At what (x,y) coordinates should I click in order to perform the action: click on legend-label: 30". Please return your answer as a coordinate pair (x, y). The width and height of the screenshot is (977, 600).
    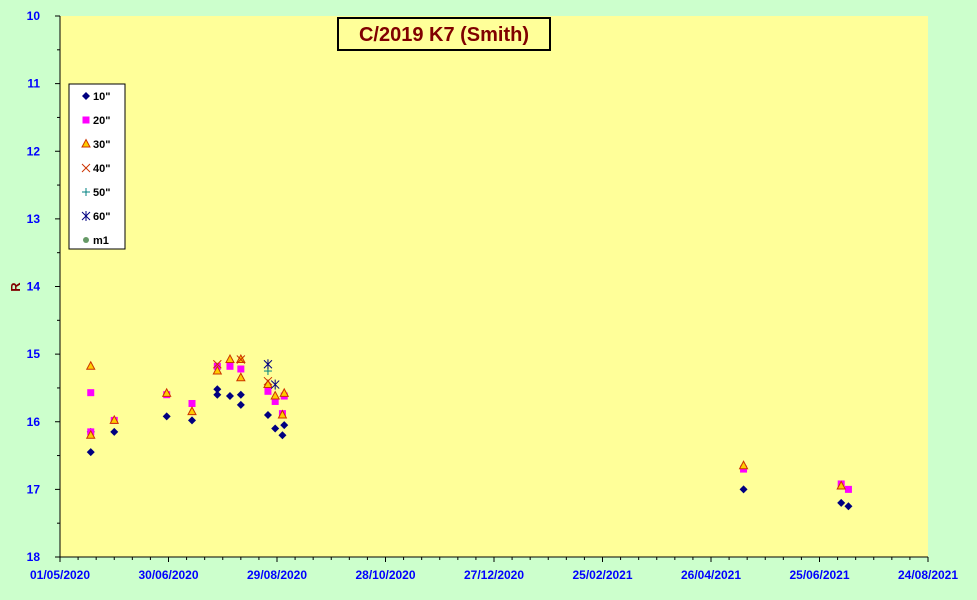
    Looking at the image, I should click on (101, 145).